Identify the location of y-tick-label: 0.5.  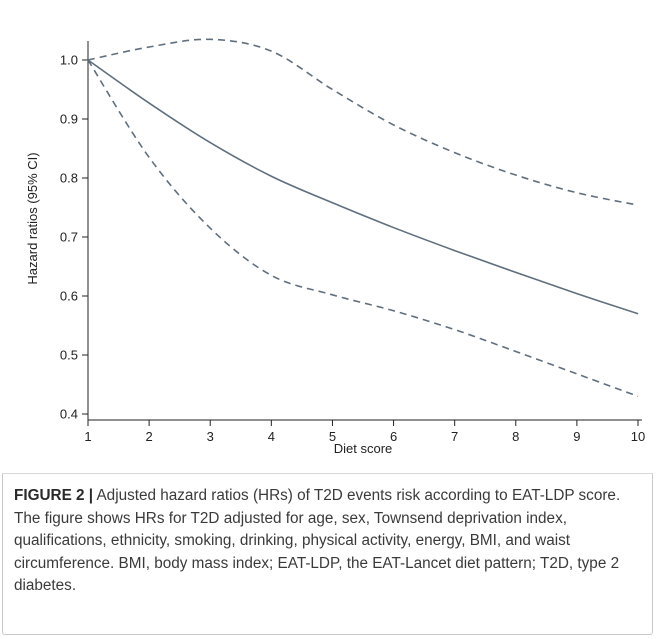
(69, 355).